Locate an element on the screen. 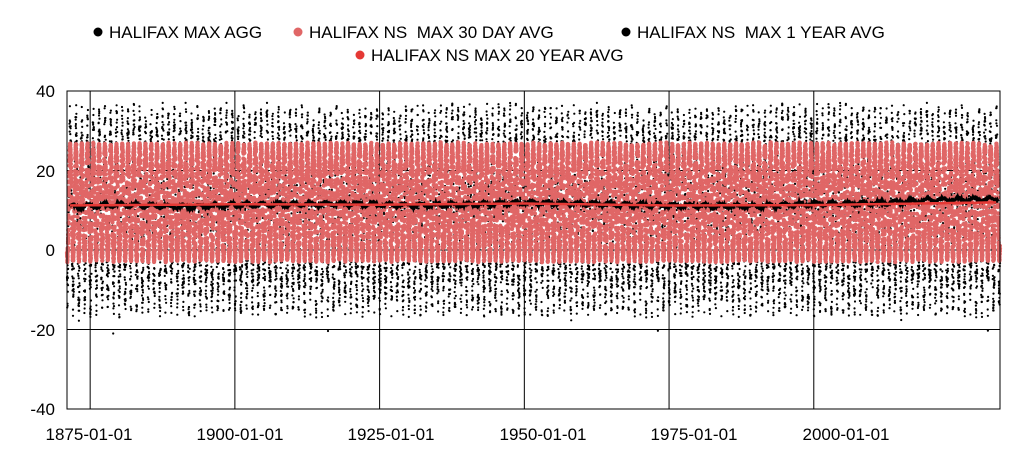 Image resolution: width=1024 pixels, height=463 pixels. legend-item-max-agg: HALIFAX MAX AGG is located at coordinates (178, 32).